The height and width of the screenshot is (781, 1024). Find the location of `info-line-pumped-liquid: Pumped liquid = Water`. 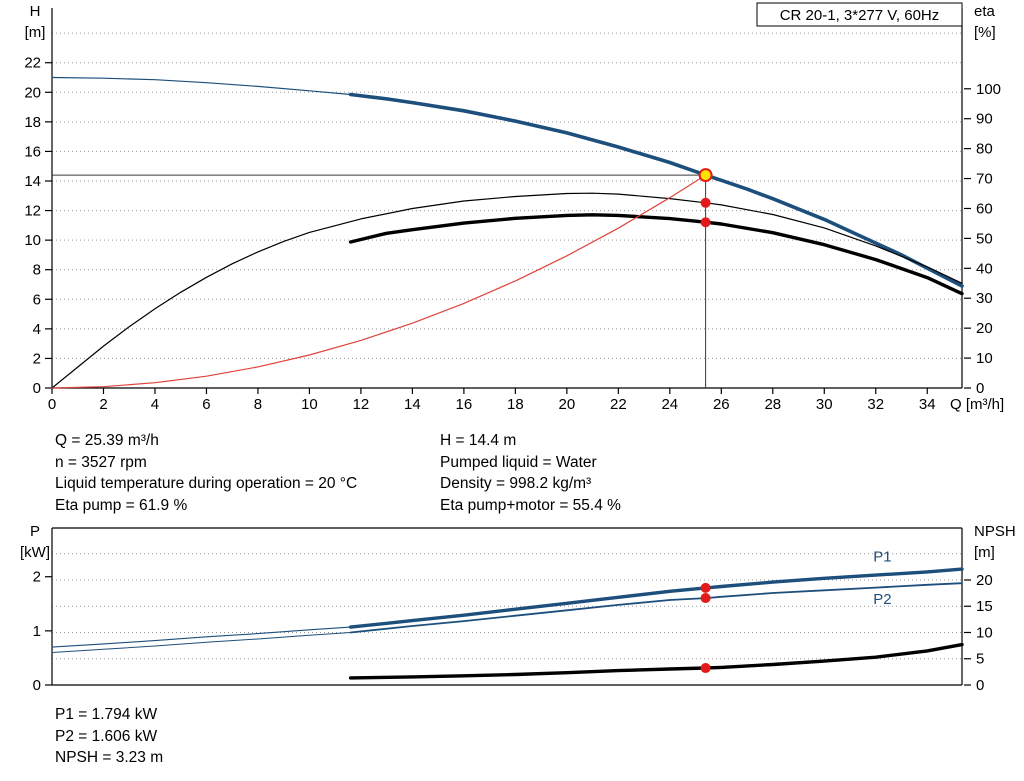

info-line-pumped-liquid: Pumped liquid = Water is located at coordinates (518, 462).